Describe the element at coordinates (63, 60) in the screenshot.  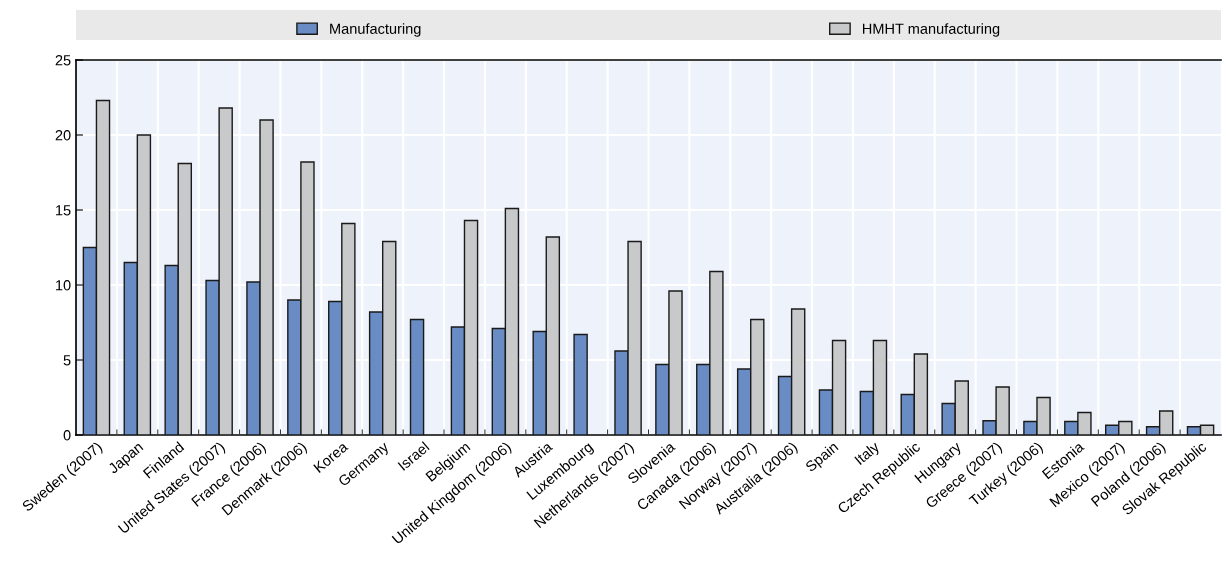
I see `y-tick-label: 25` at that location.